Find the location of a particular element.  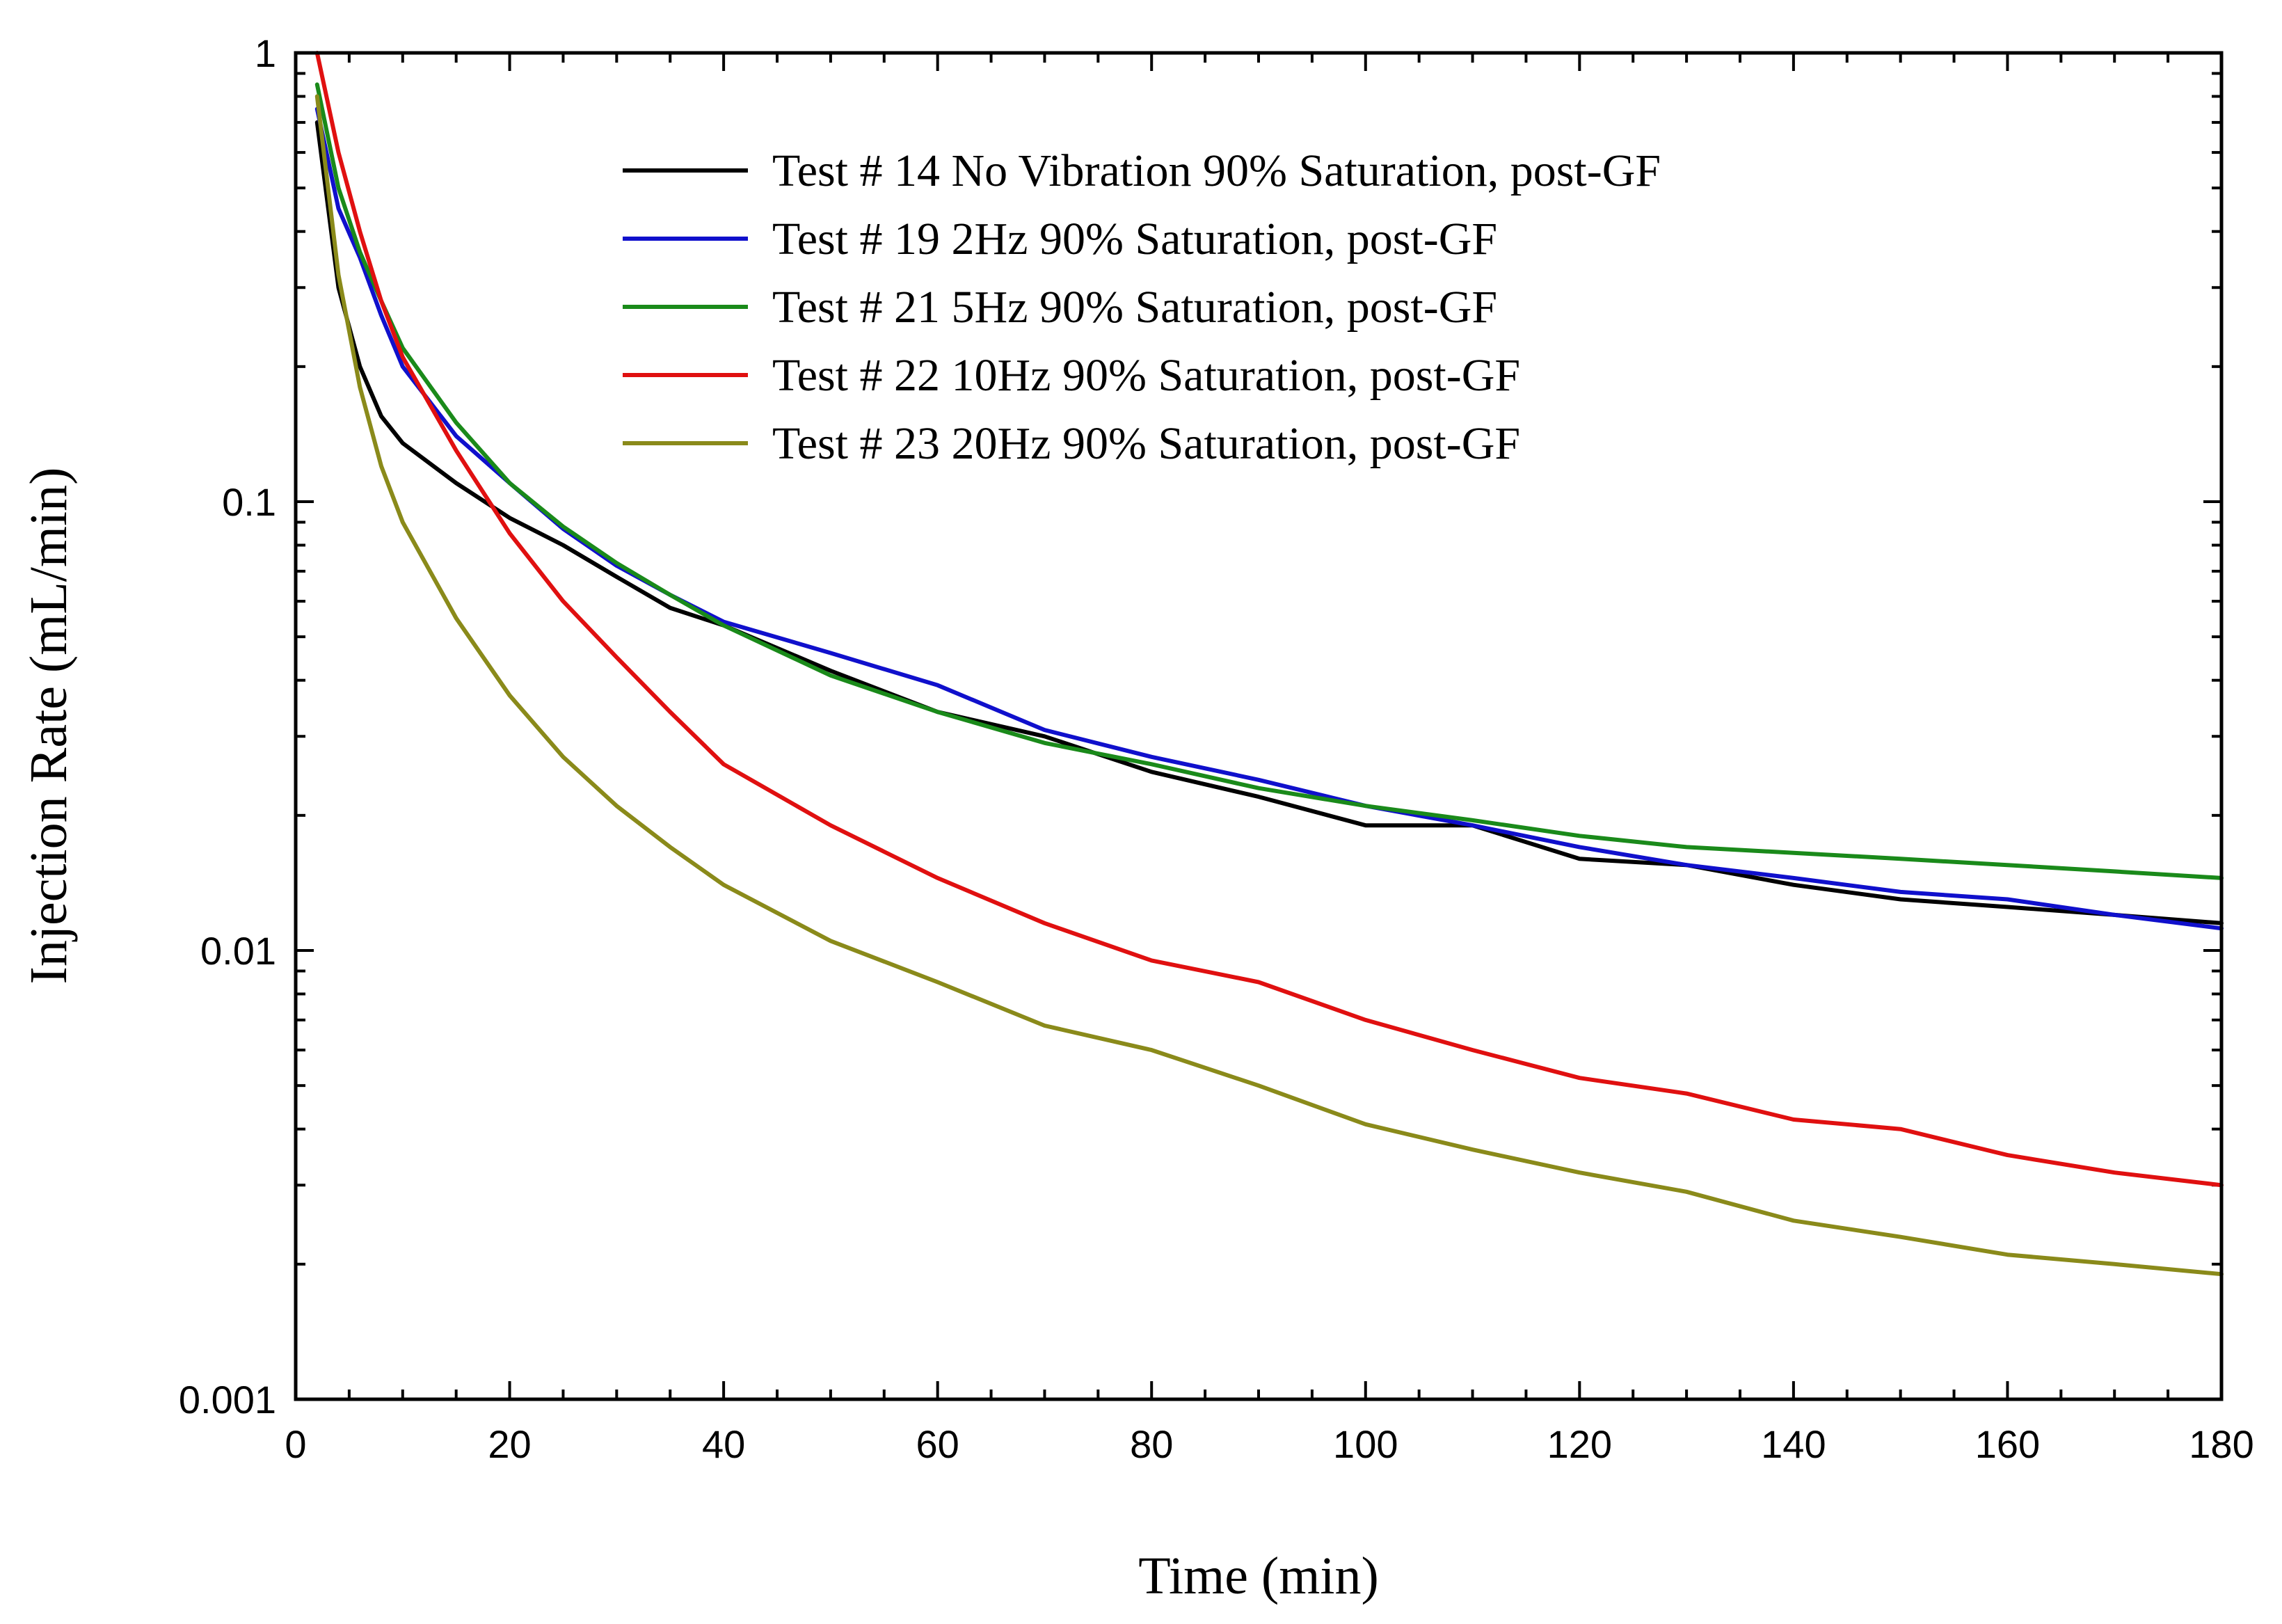

x-tick-label: 40 is located at coordinates (723, 1444).